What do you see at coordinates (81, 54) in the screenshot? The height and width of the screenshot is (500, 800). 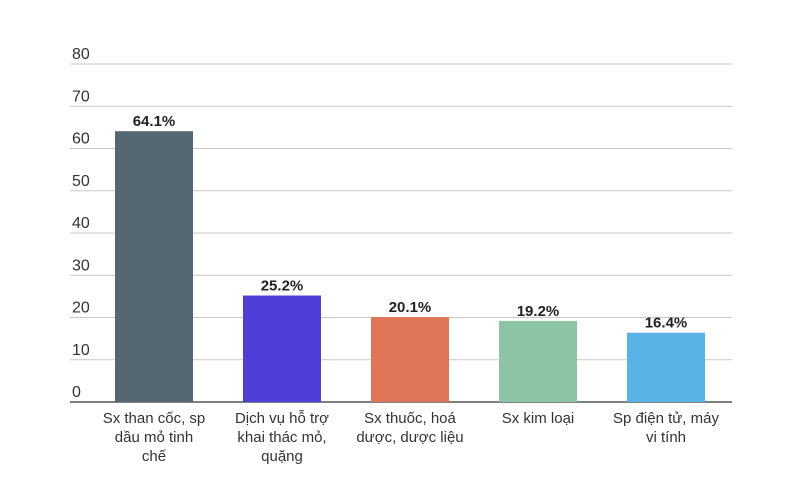 I see `y-tick-label: 80` at bounding box center [81, 54].